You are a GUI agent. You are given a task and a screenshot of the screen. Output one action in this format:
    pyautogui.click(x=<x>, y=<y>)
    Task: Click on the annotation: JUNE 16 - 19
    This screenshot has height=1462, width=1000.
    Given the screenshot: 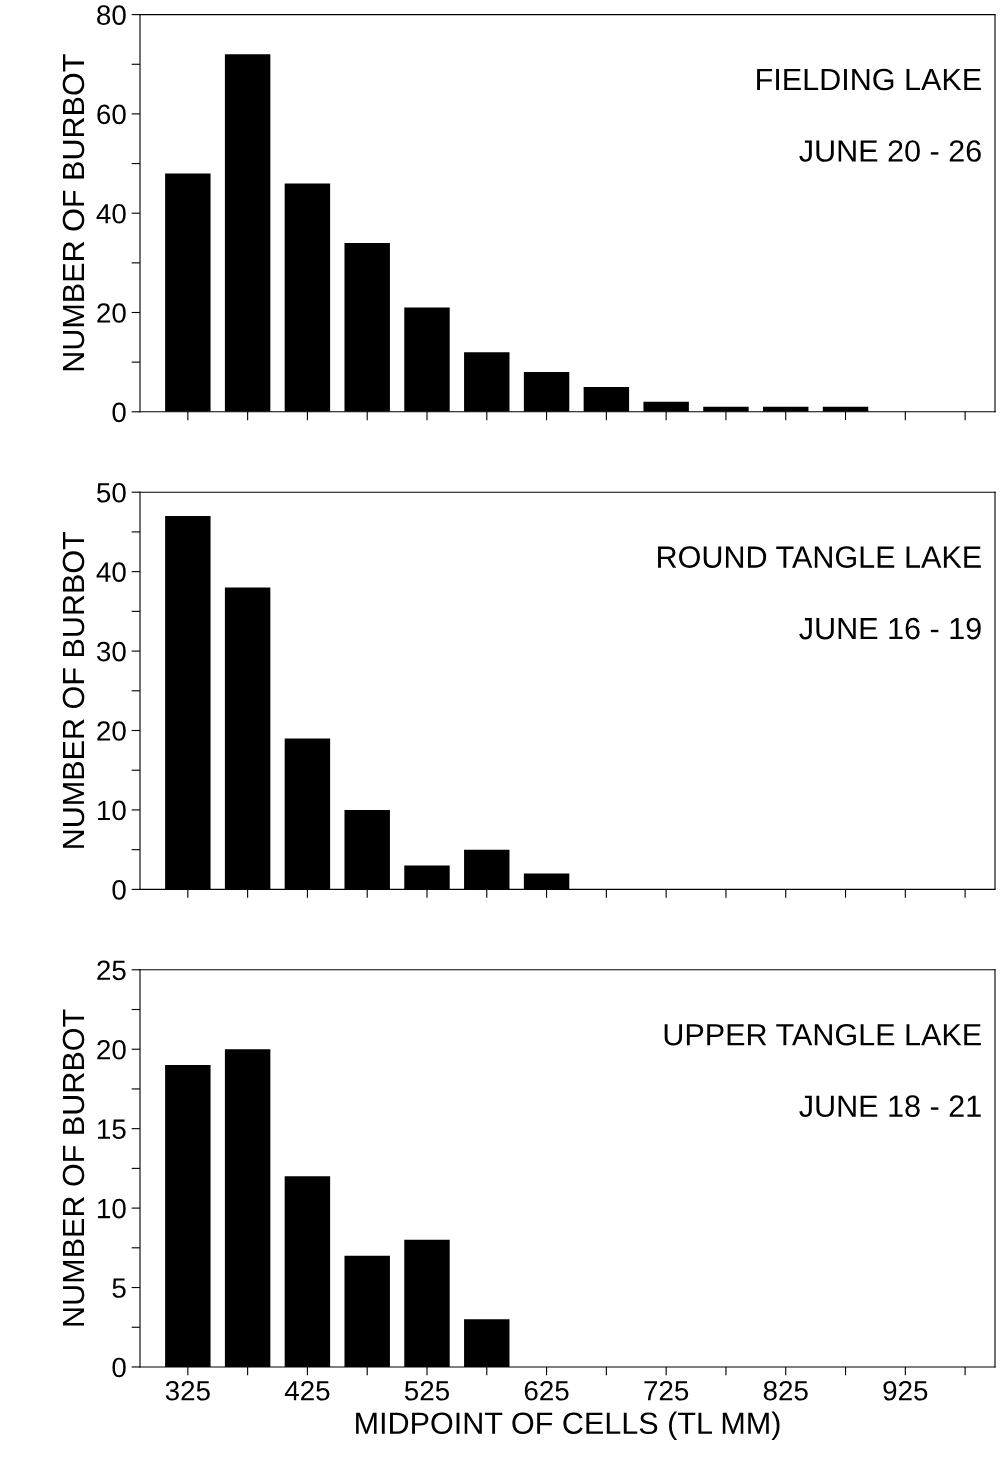 What is the action you would take?
    pyautogui.click(x=890, y=628)
    